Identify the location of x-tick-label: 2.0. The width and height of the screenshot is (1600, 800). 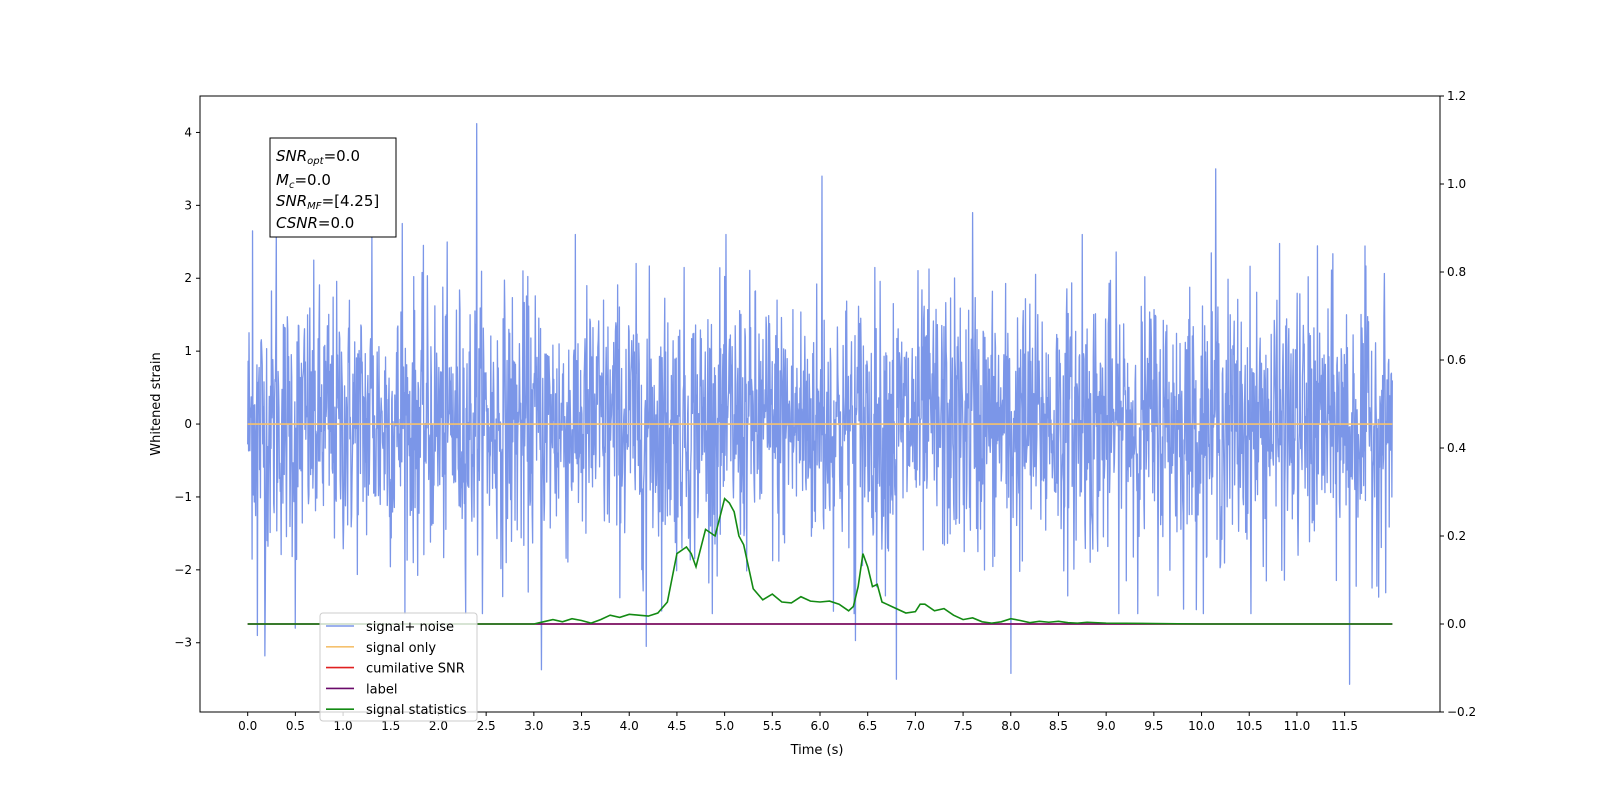
(438, 726).